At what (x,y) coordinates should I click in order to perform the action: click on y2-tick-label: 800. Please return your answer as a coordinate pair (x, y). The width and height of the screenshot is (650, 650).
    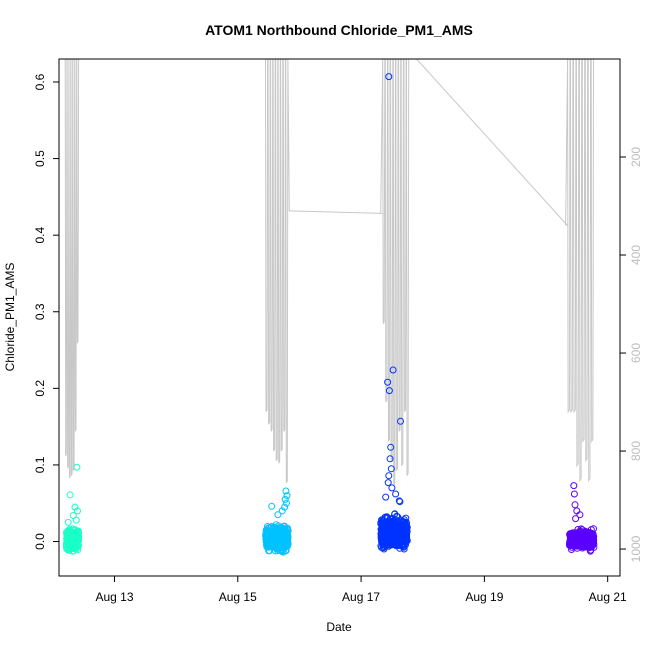
    Looking at the image, I should click on (636, 451).